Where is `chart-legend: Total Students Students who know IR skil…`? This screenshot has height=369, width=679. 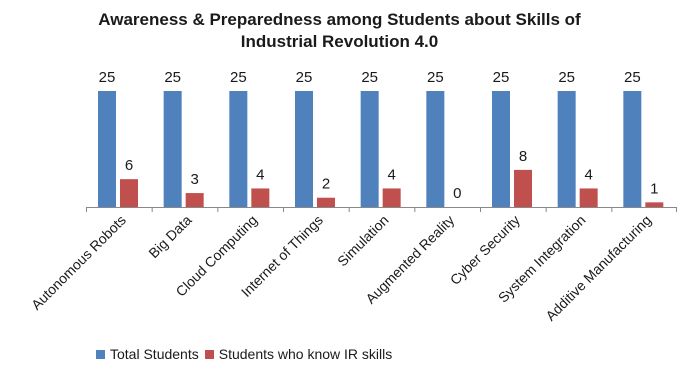 chart-legend: Total Students Students who know IR skil… is located at coordinates (247, 354).